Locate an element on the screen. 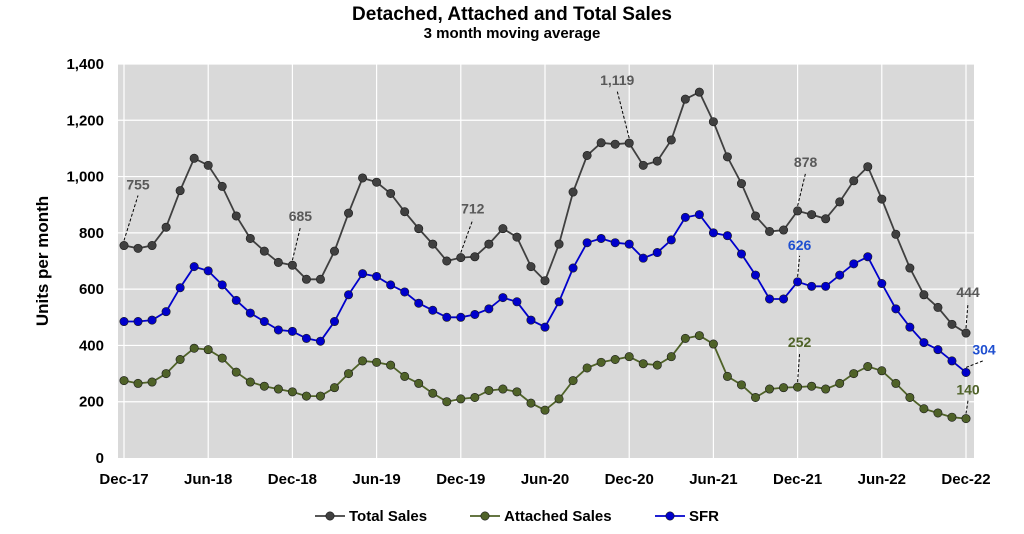 The image size is (1024, 534). legend-label: Attached Sales is located at coordinates (558, 516).